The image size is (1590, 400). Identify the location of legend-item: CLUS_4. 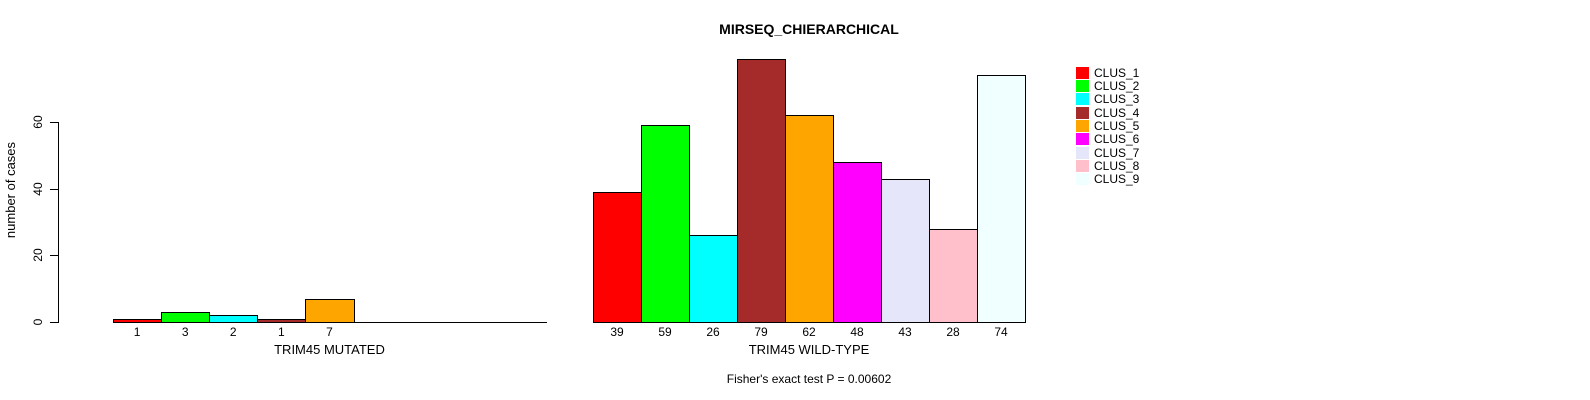
(1107, 112).